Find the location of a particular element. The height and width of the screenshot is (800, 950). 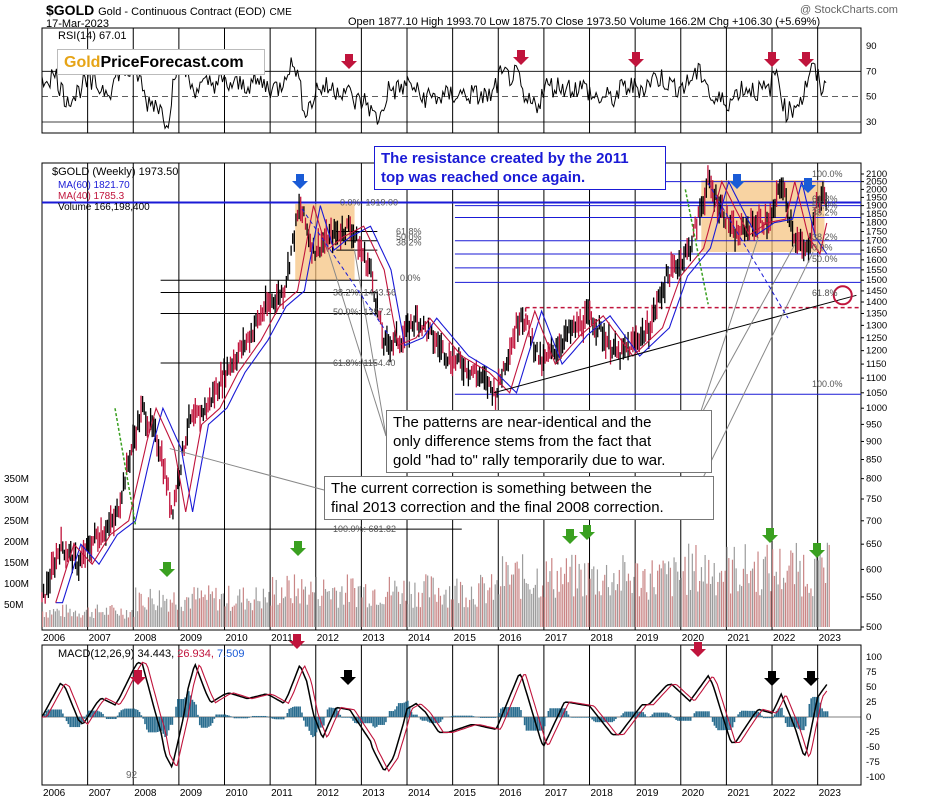

price-tick-label: 1300 is located at coordinates (876, 325).